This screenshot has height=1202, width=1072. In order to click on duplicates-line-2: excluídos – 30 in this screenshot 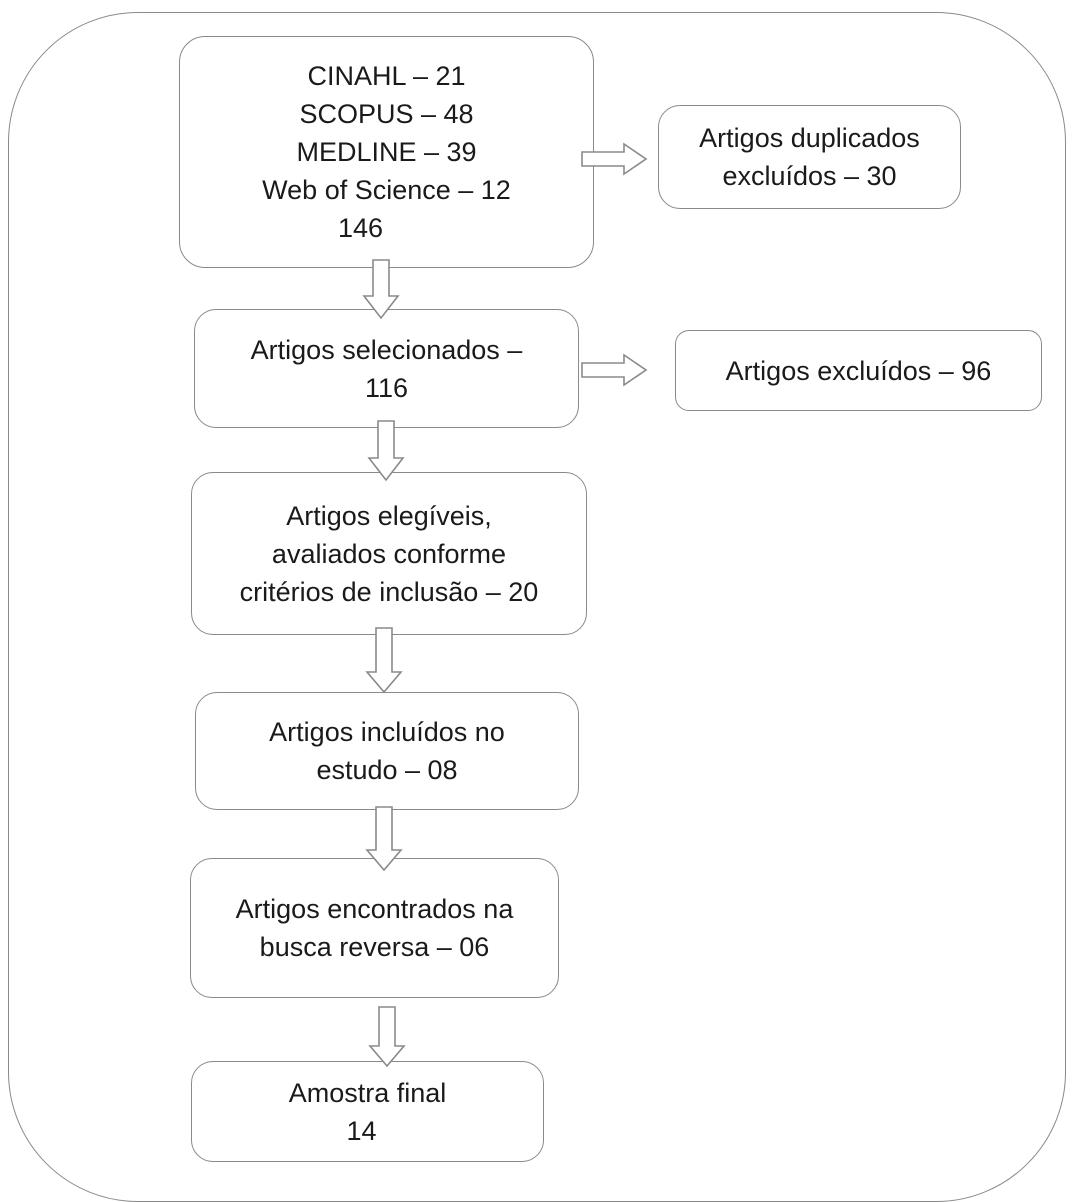, I will do `click(809, 176)`.